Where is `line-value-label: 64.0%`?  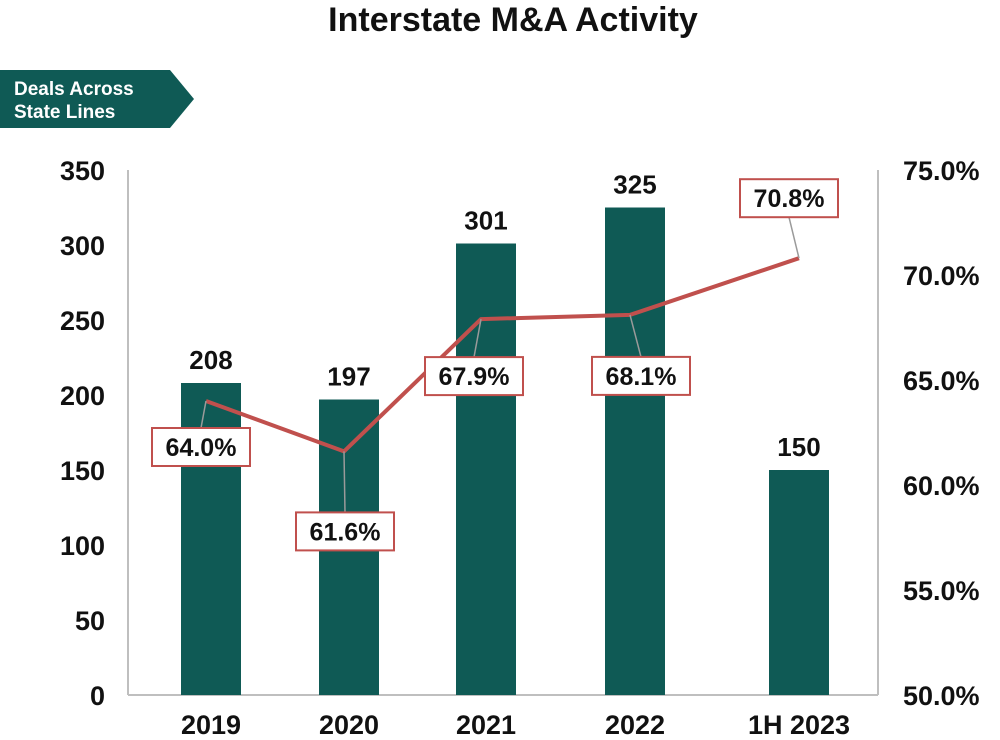 line-value-label: 64.0% is located at coordinates (201, 448).